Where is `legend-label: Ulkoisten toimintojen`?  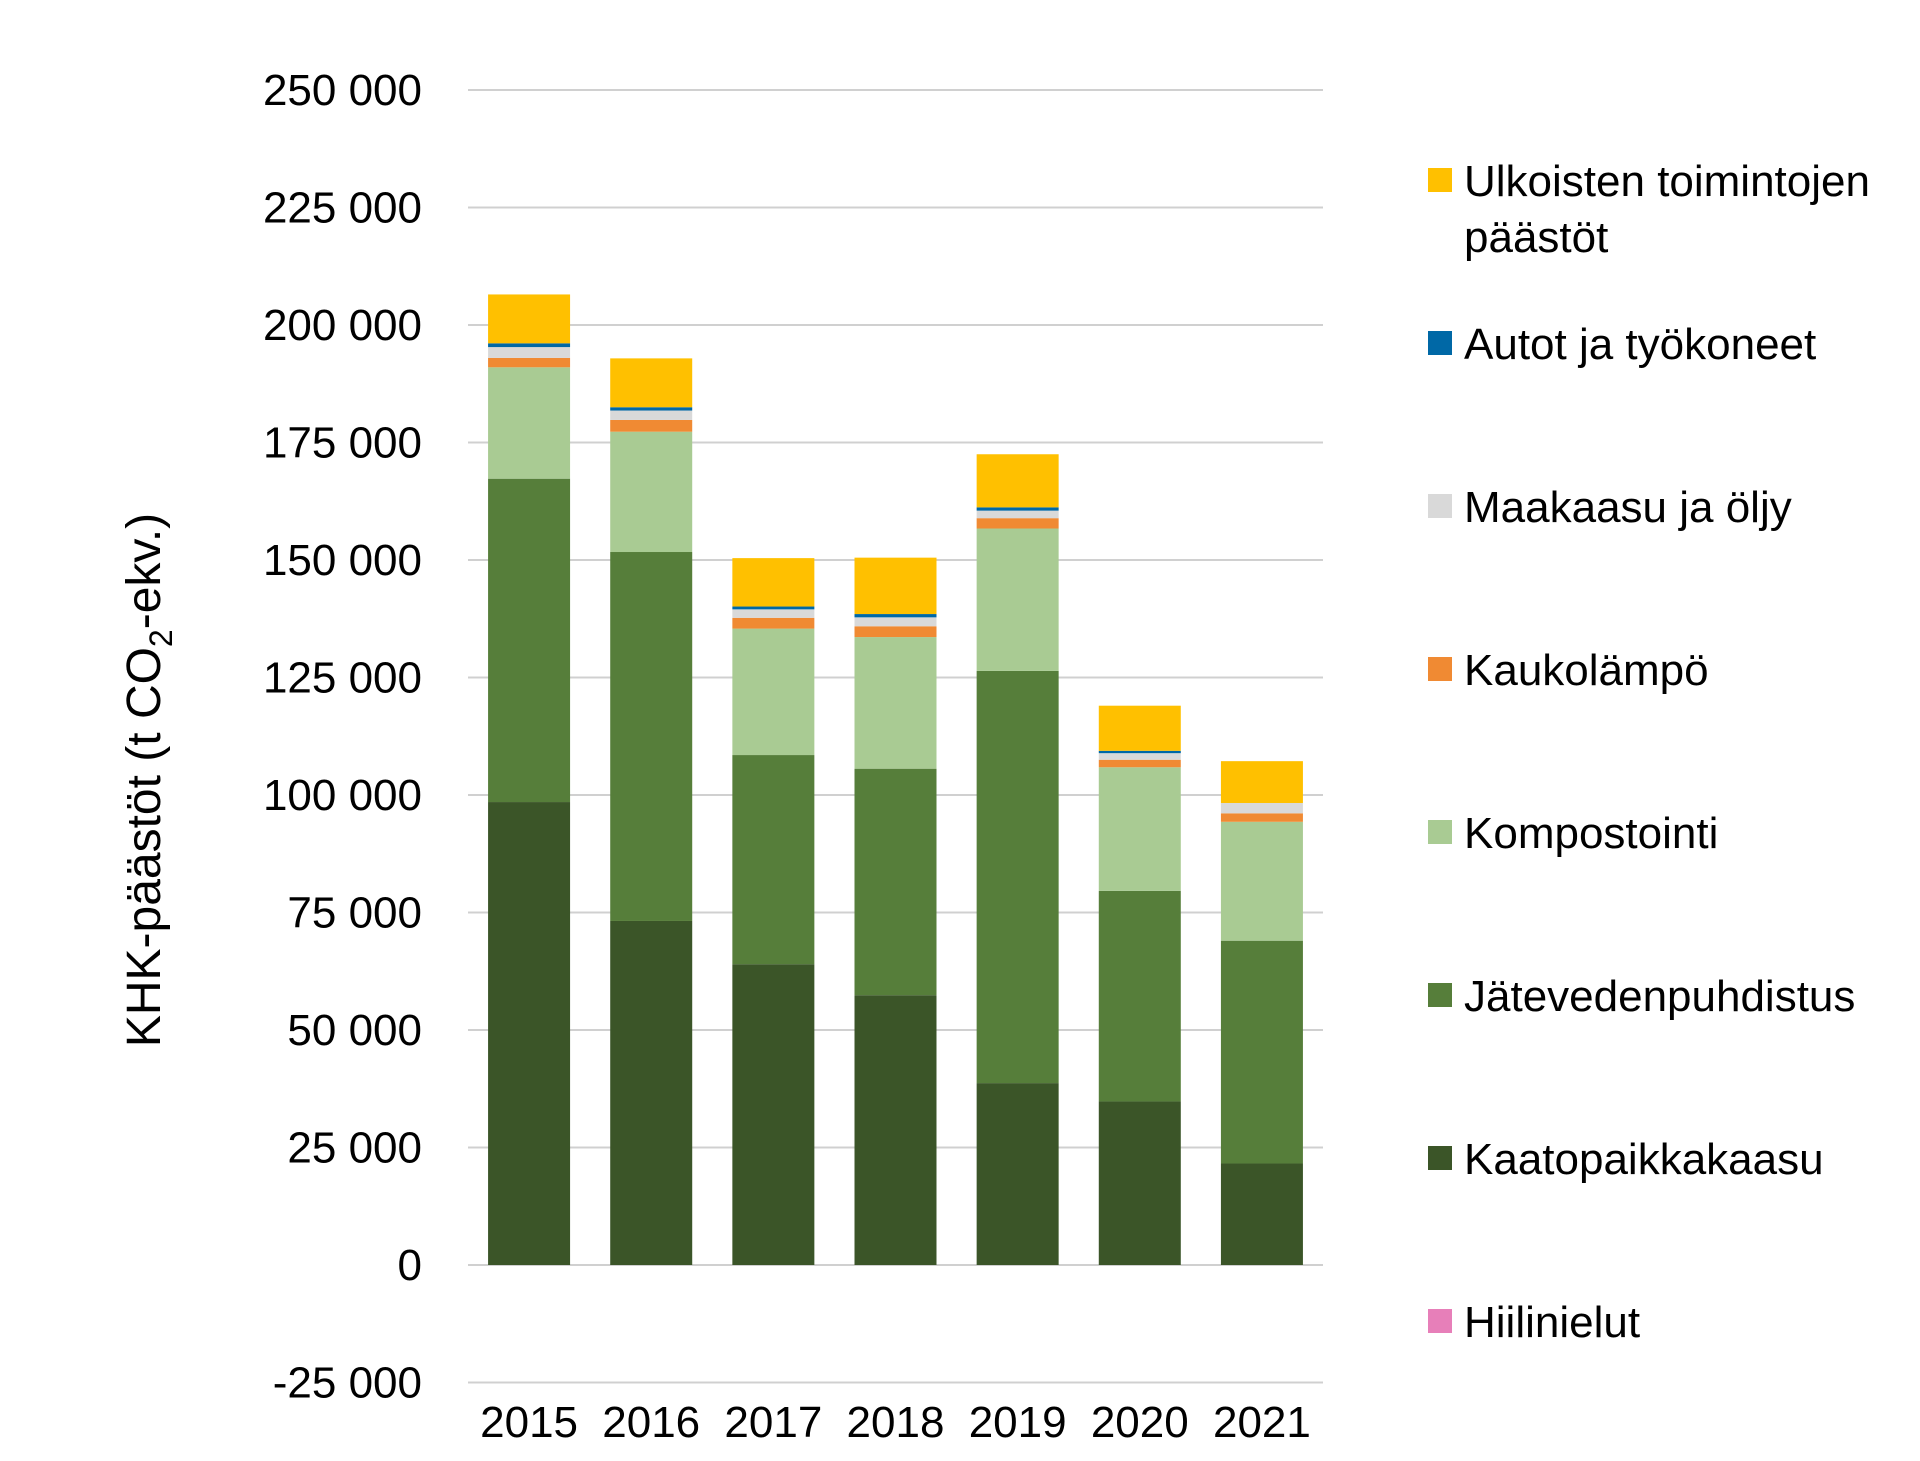 legend-label: Ulkoisten toimintojen is located at coordinates (1667, 181).